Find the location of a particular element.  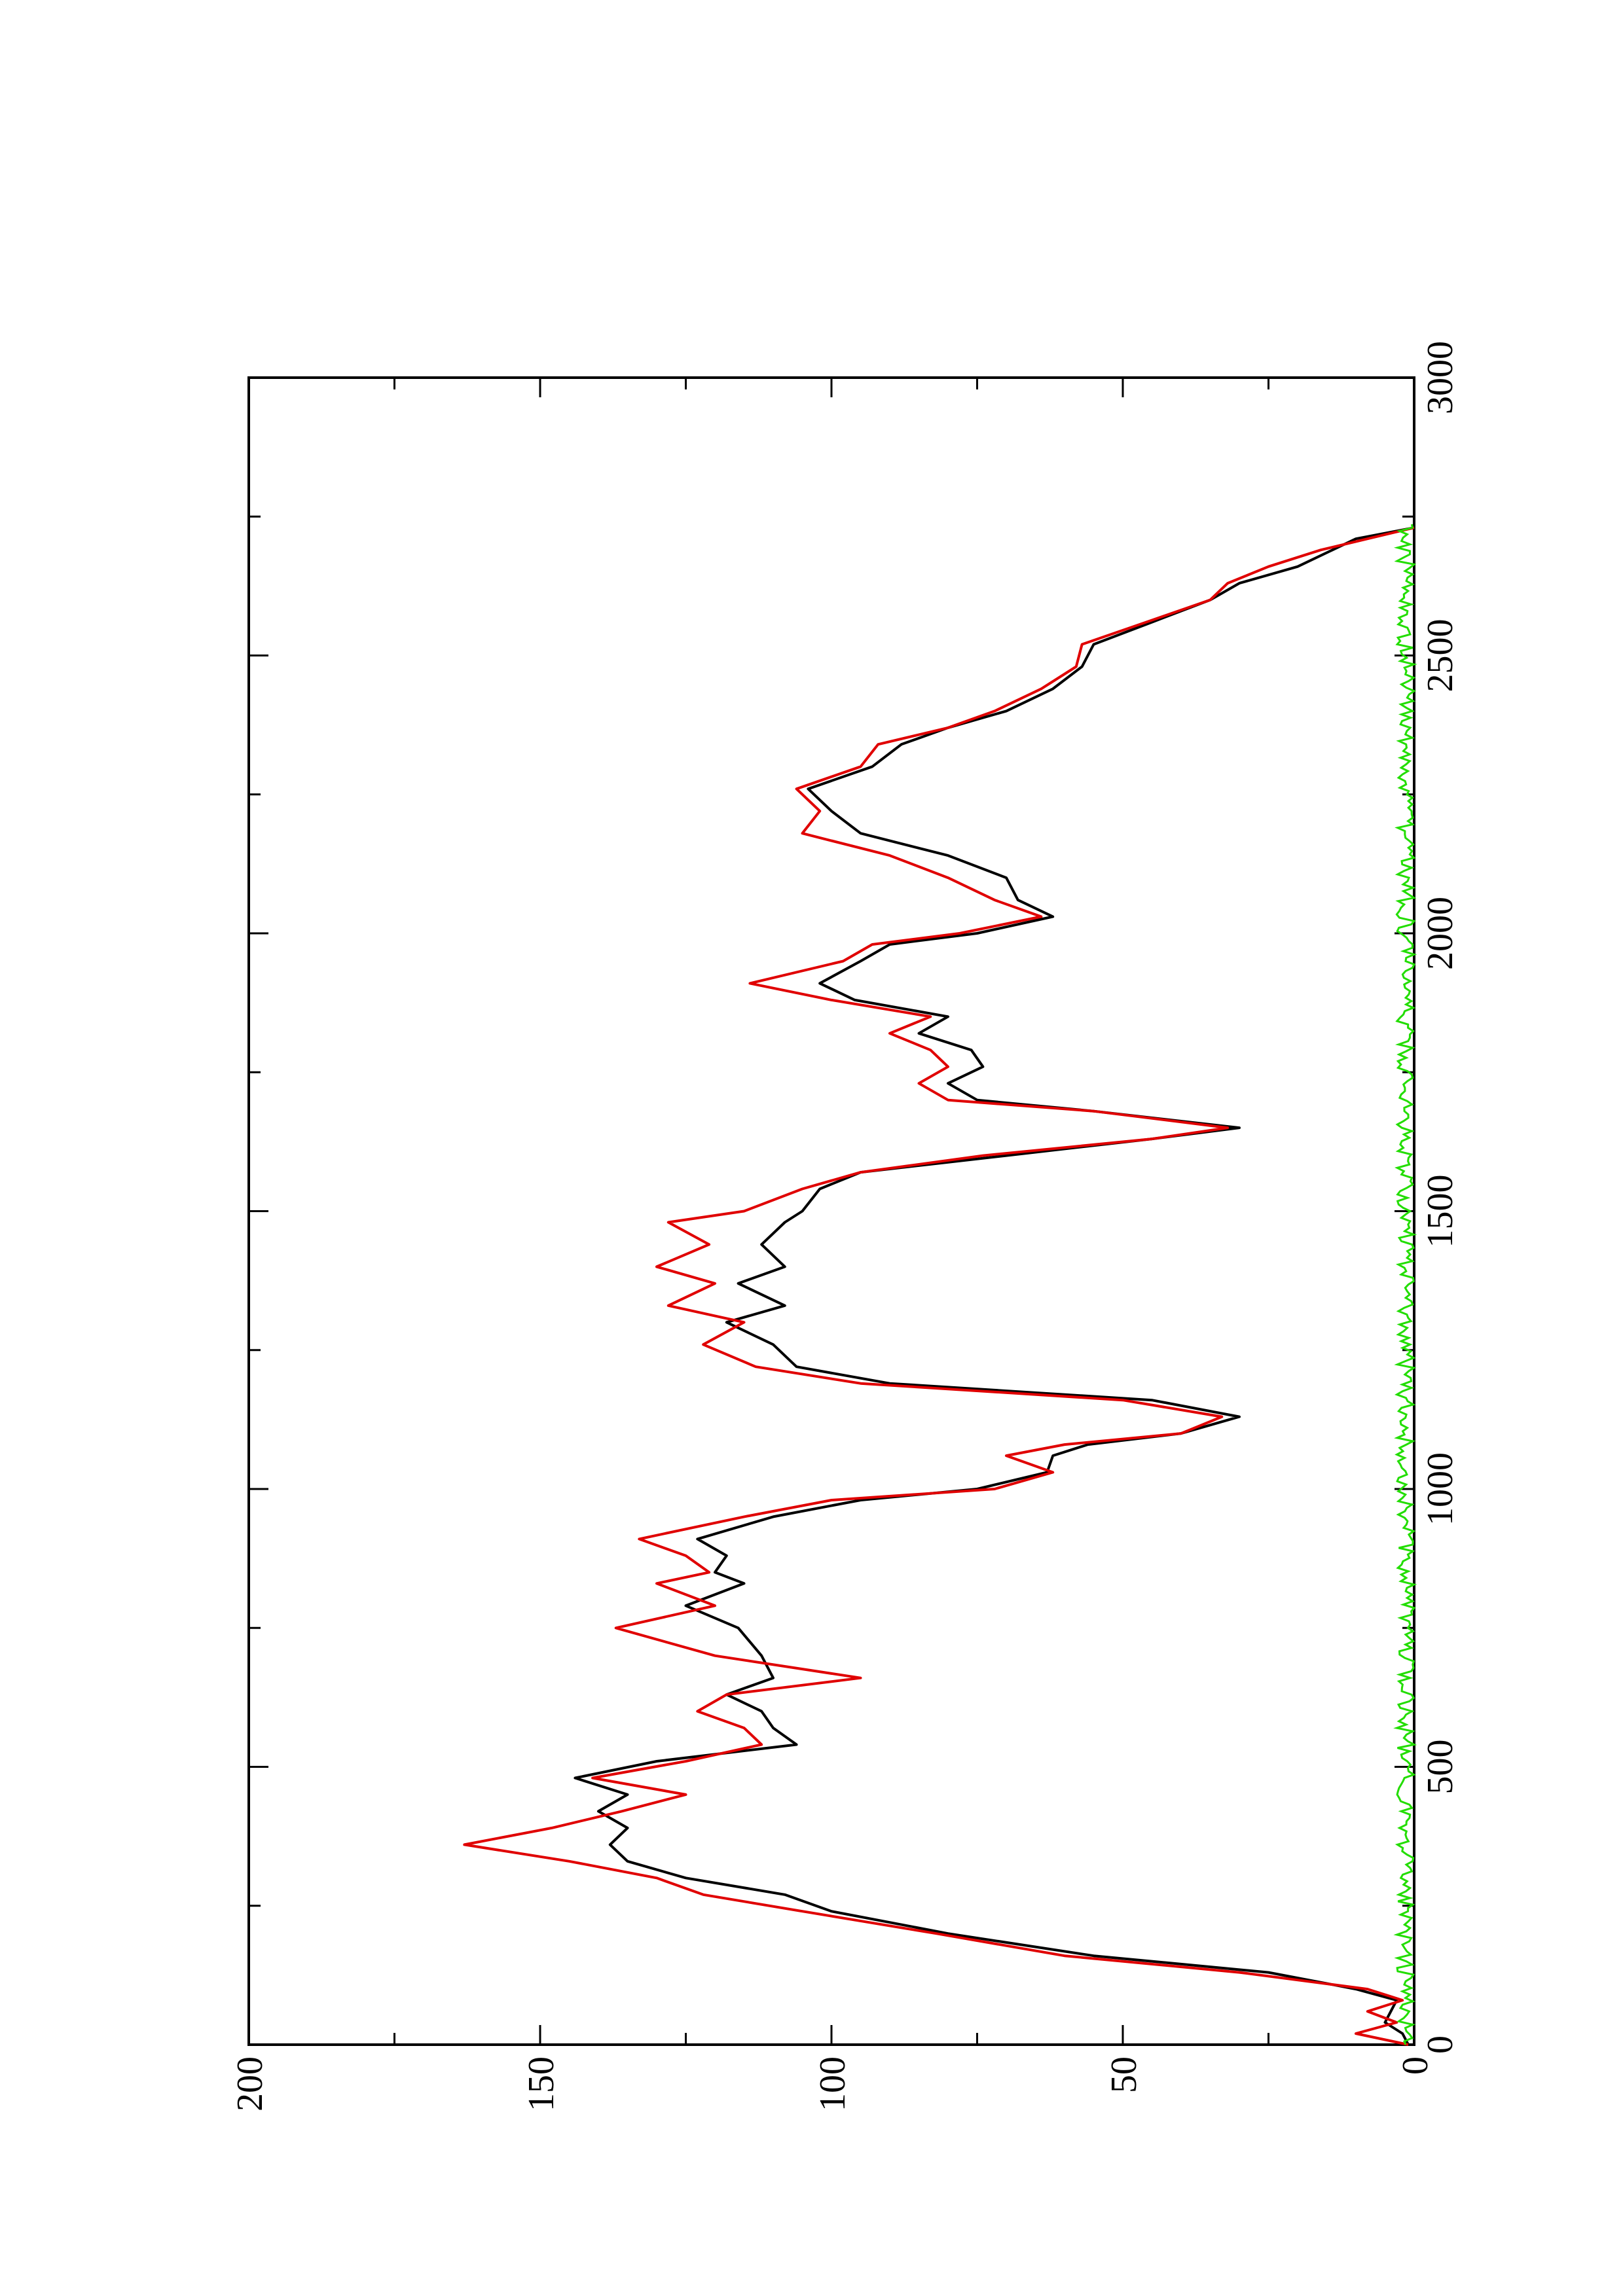

x-tick-label: 2000 is located at coordinates (1440, 933).